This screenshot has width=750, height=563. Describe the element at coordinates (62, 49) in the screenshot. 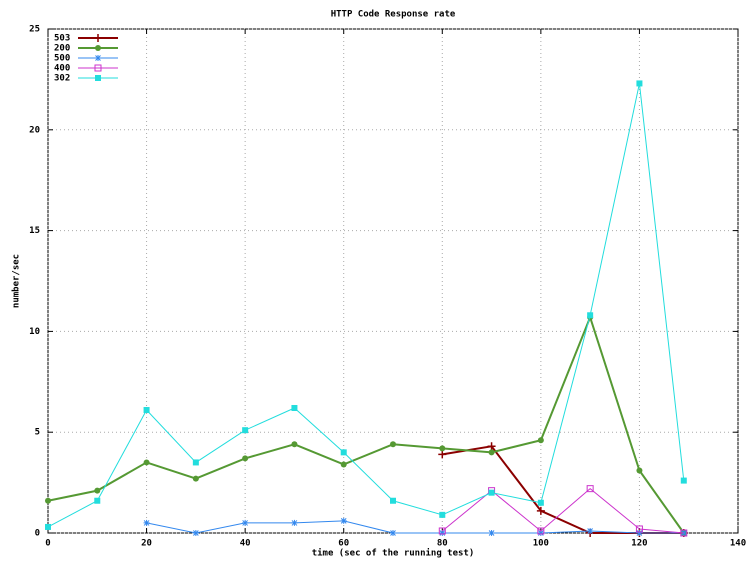

I see `legend-label: 200` at that location.